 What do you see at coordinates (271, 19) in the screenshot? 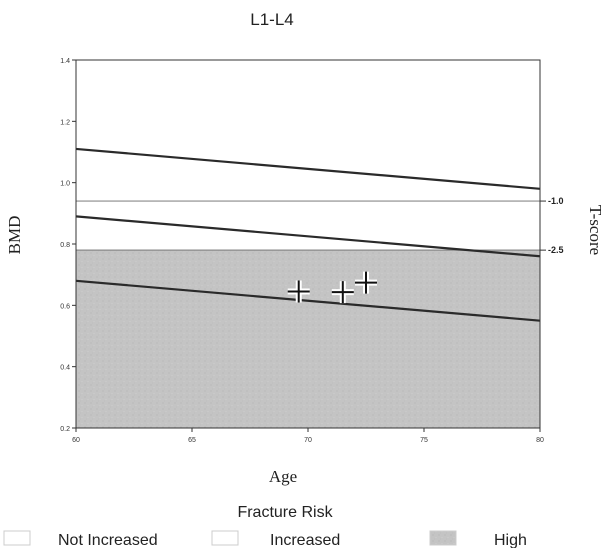
I see `chart-title: L1-L4` at bounding box center [271, 19].